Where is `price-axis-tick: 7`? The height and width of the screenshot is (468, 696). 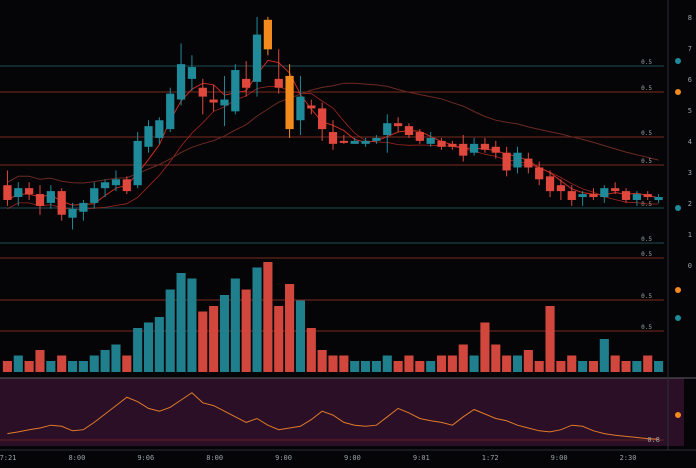
price-axis-tick: 7 is located at coordinates (690, 49).